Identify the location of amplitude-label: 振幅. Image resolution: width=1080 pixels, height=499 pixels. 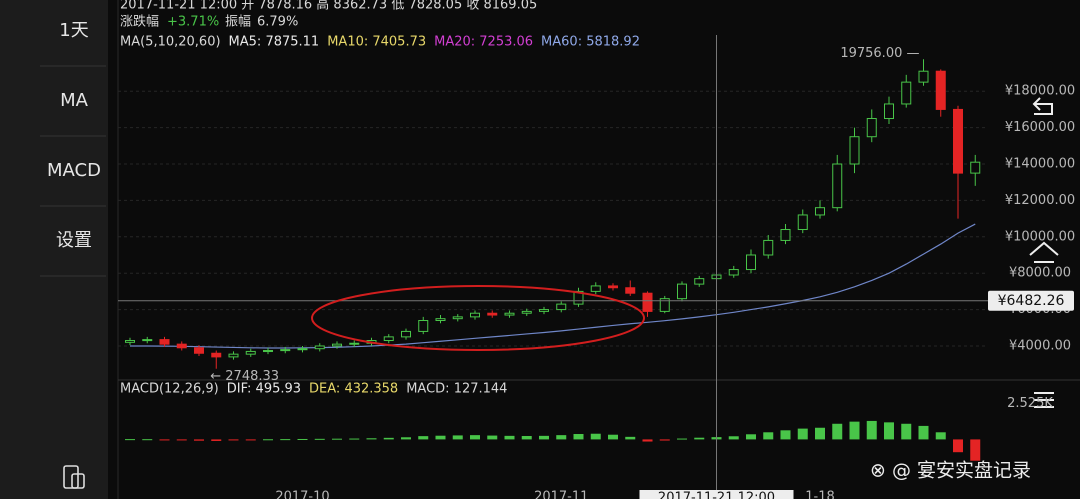
(238, 22).